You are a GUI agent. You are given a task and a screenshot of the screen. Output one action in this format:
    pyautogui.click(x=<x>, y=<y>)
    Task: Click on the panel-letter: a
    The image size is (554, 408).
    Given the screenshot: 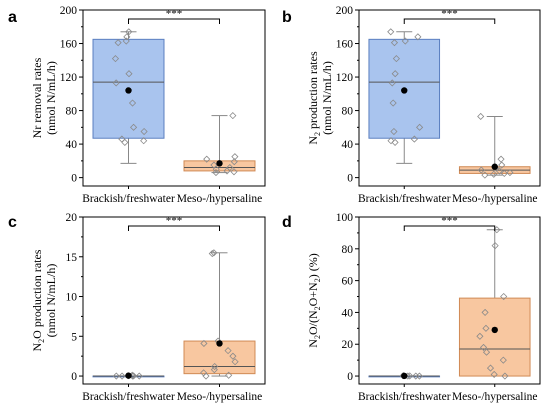 What is the action you would take?
    pyautogui.click(x=12, y=17)
    